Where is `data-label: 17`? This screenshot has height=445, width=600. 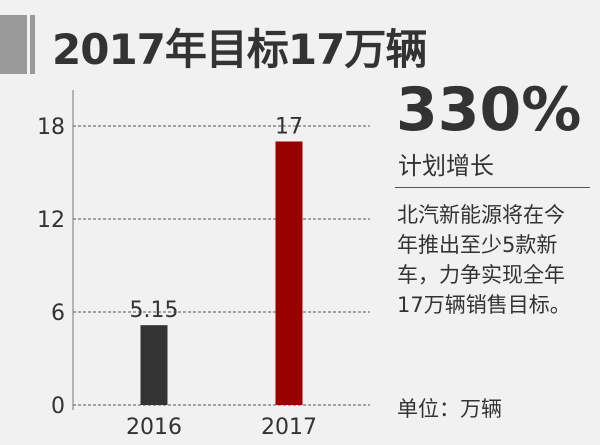
data-label: 17 is located at coordinates (289, 127).